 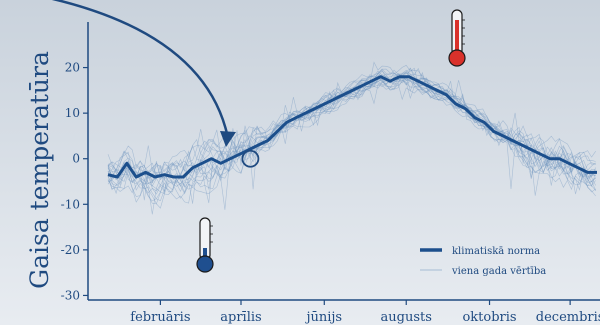 What do you see at coordinates (457, 38) in the screenshot?
I see `thermometer-hot-icon` at bounding box center [457, 38].